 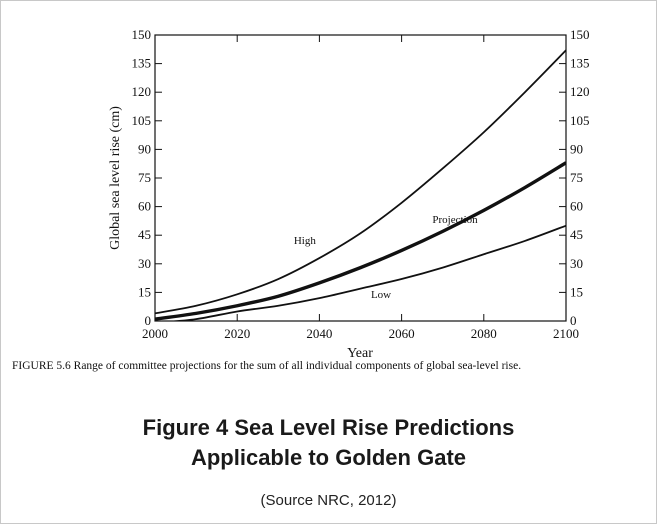 I want to click on series-label-projection: Projection, so click(x=455, y=220).